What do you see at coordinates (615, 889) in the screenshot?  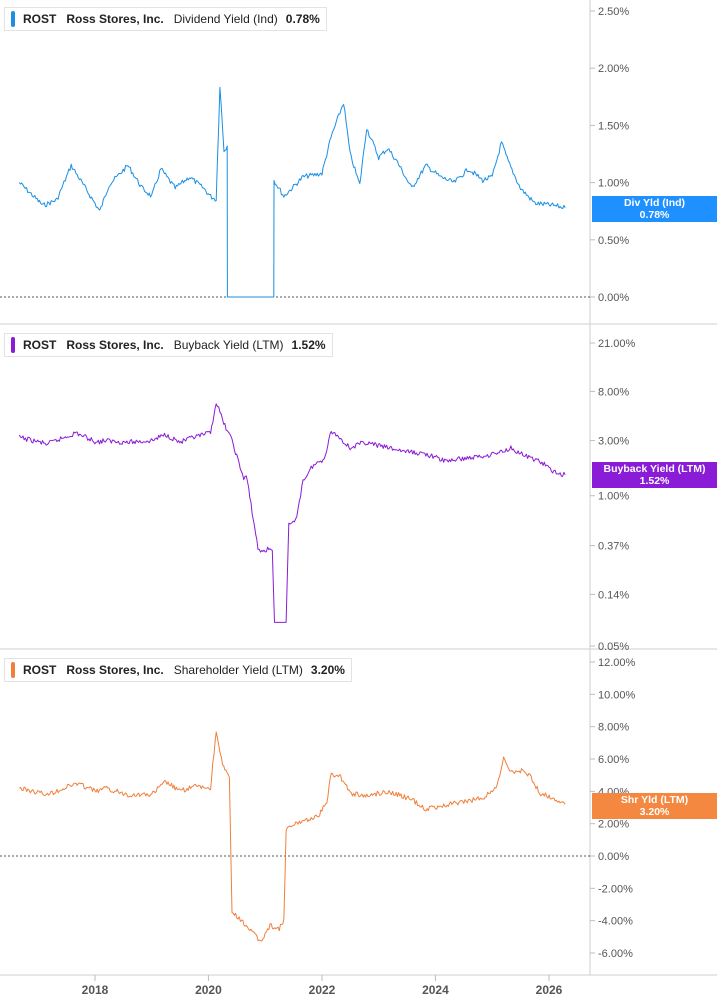 I see `y-tick-label: -2.00%` at bounding box center [615, 889].